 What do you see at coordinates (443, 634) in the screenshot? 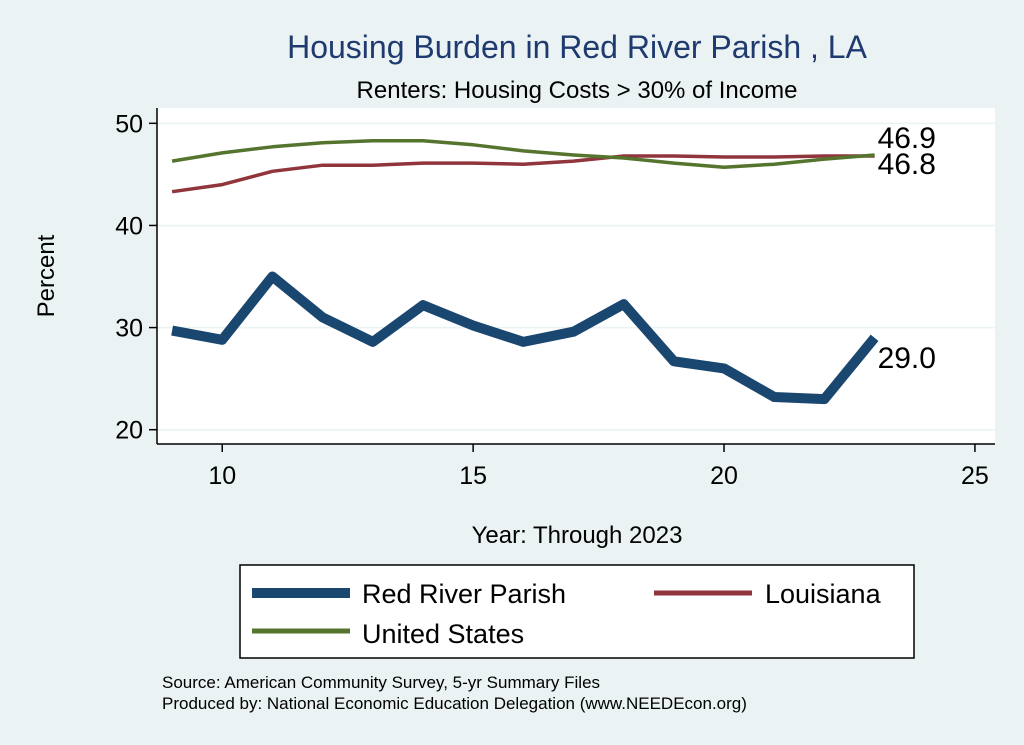
I see `legend-label-united-states: United States` at bounding box center [443, 634].